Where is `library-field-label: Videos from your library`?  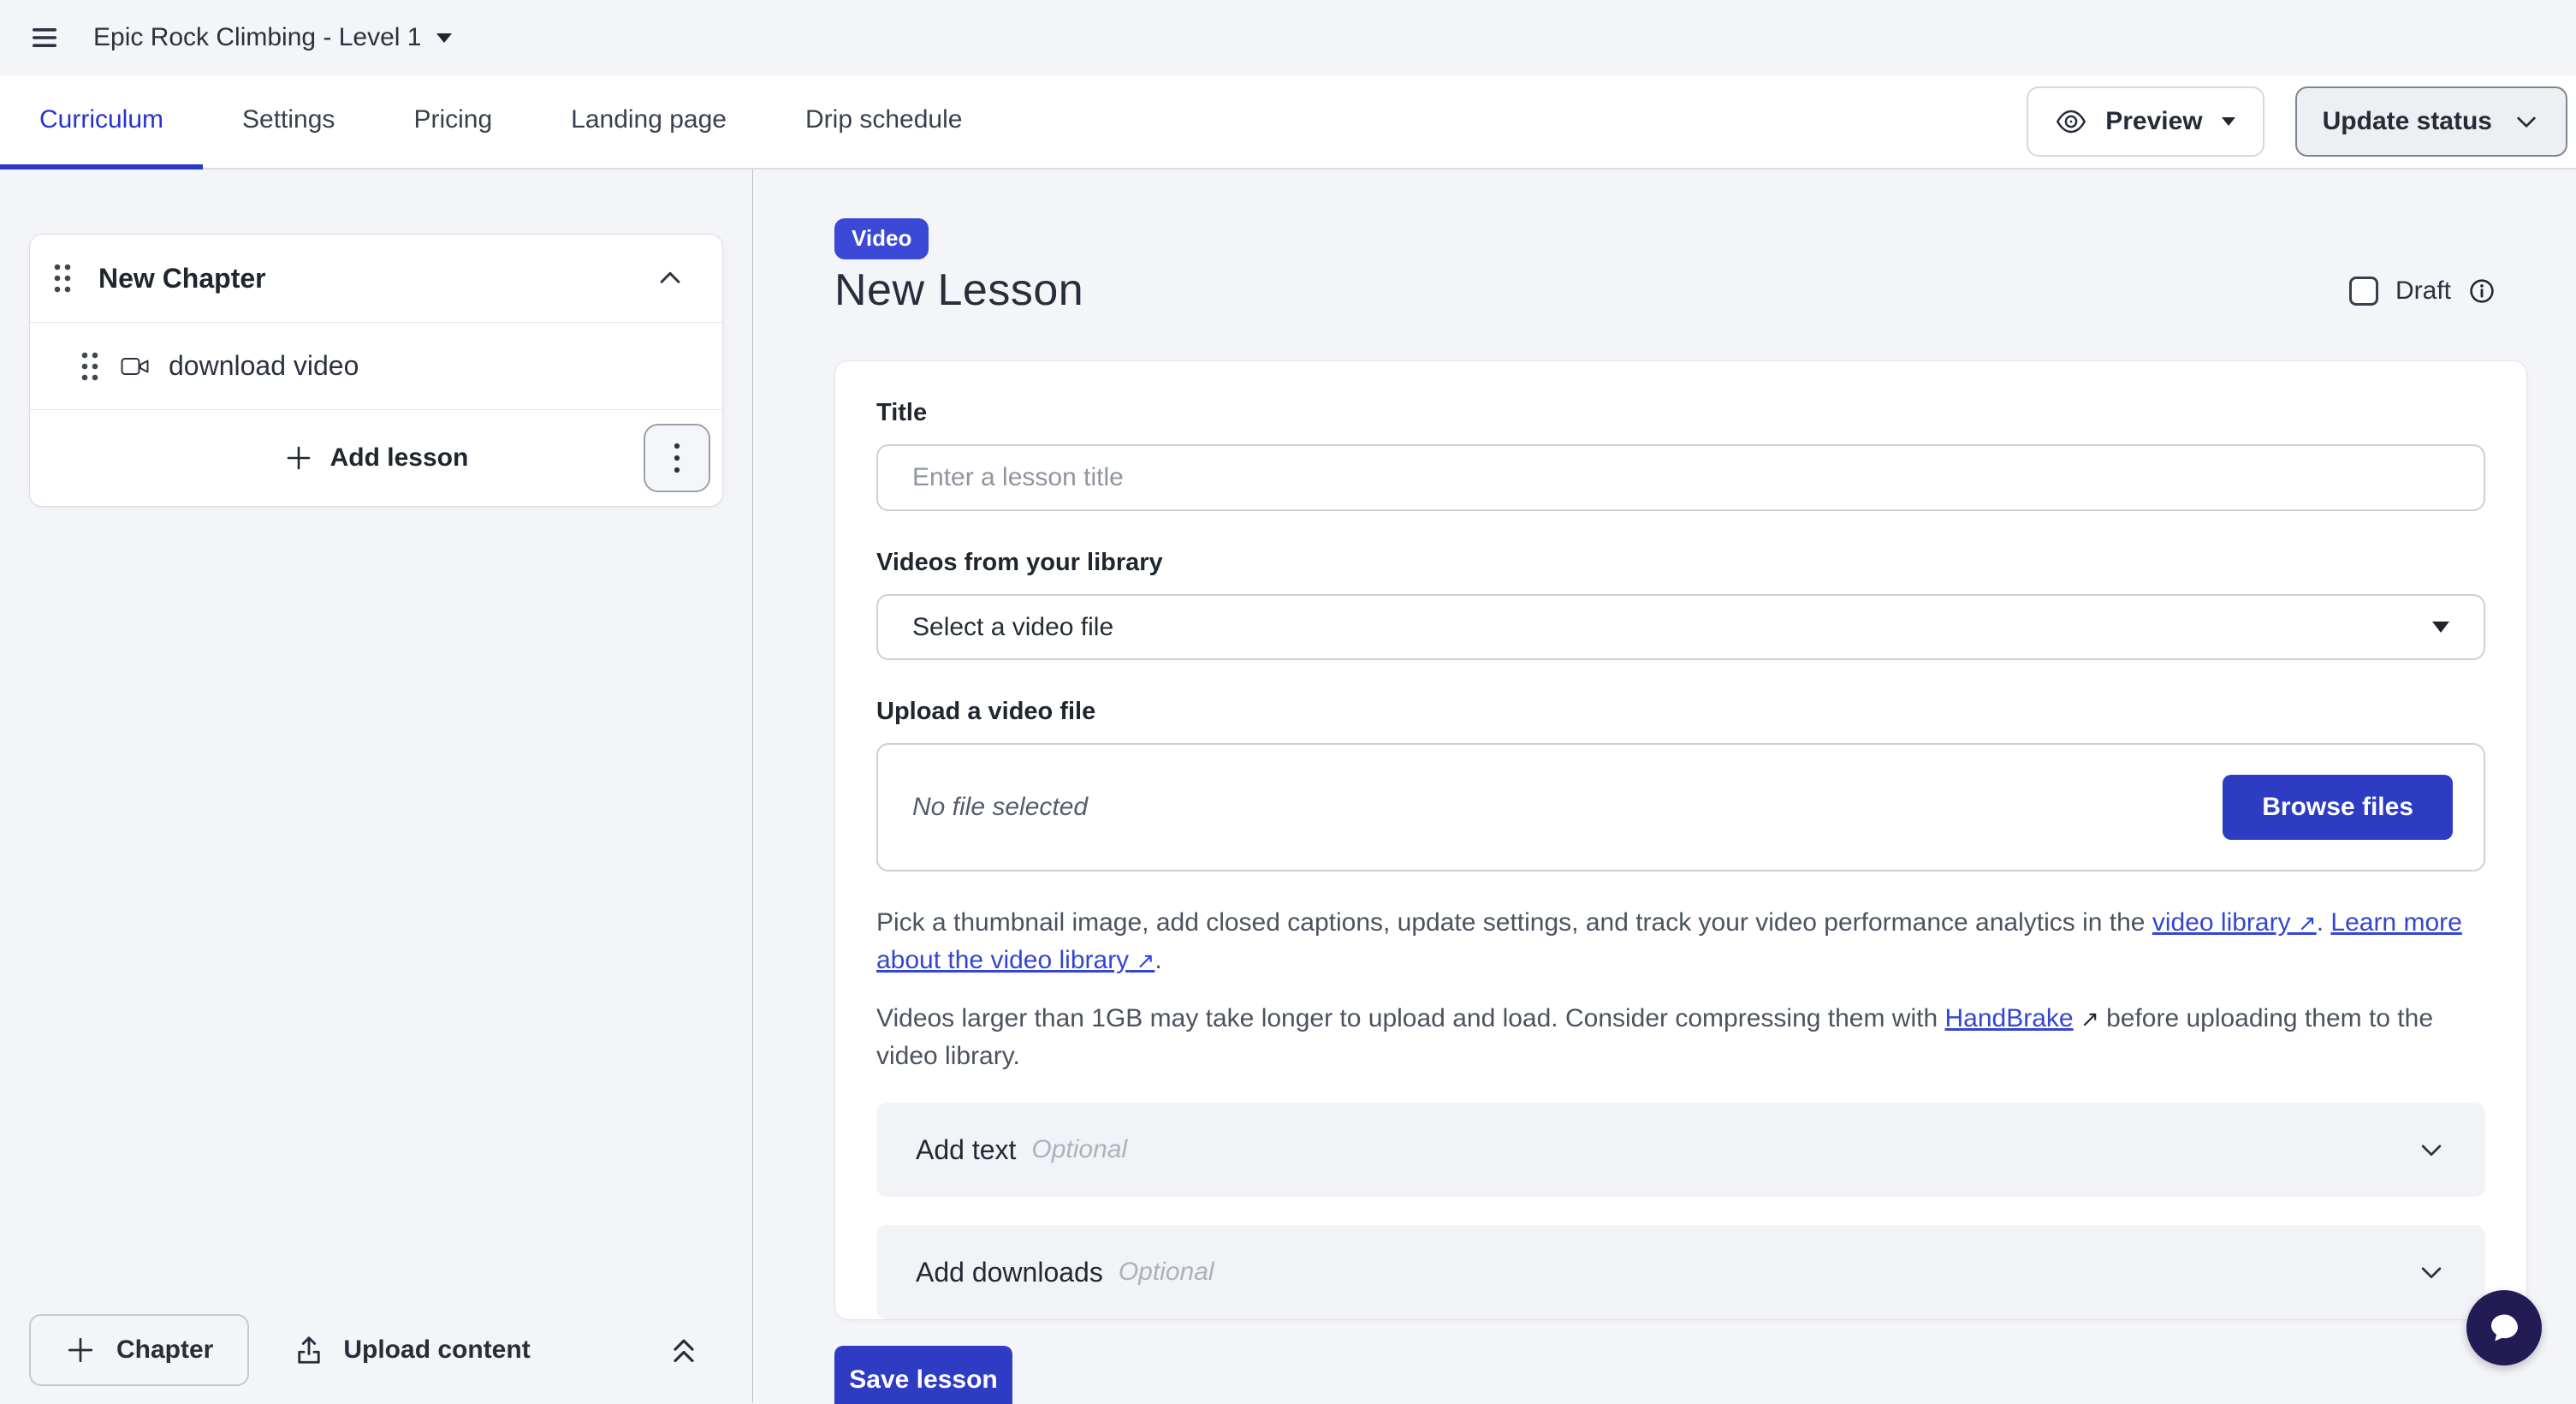 library-field-label: Videos from your library is located at coordinates (1019, 562).